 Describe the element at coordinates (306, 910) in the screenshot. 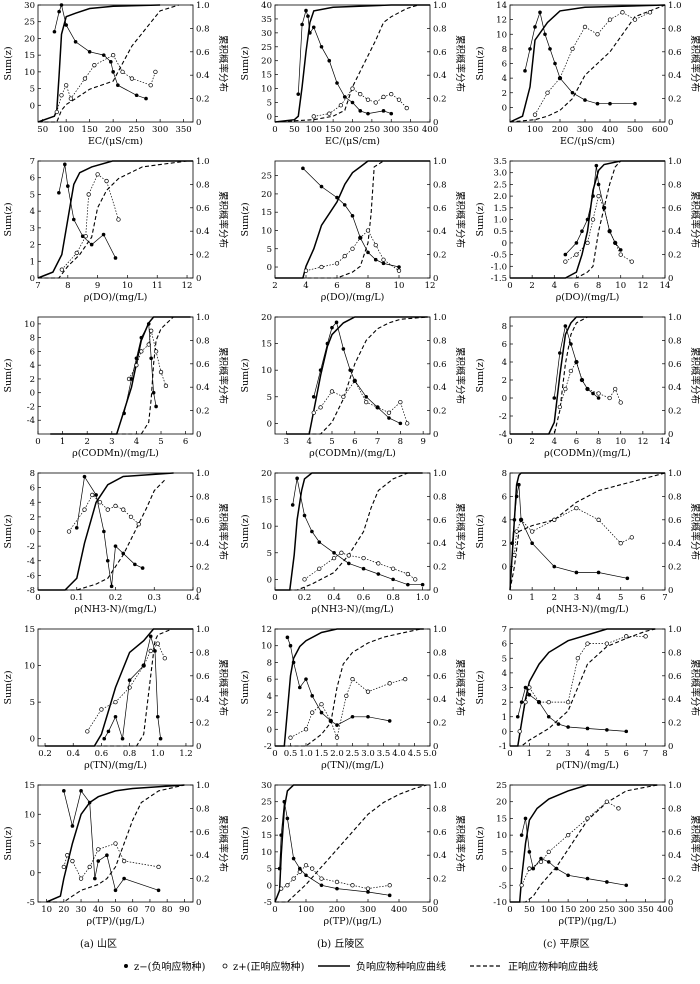

I see `x-tick-label: 100` at that location.